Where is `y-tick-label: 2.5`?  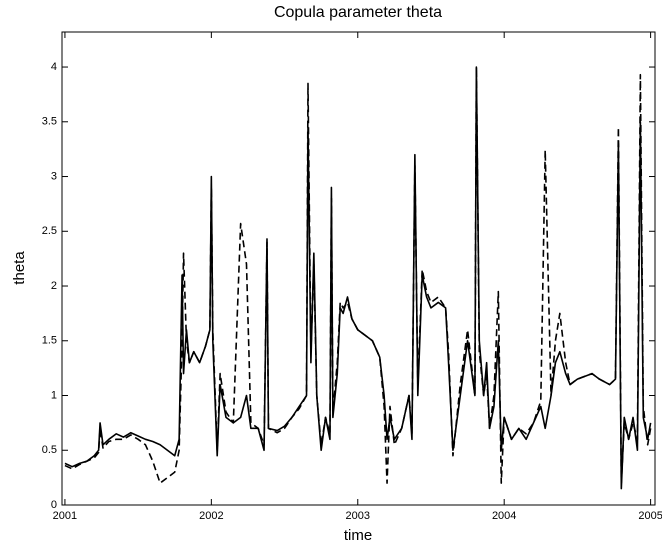 y-tick-label: 2.5 is located at coordinates (49, 231).